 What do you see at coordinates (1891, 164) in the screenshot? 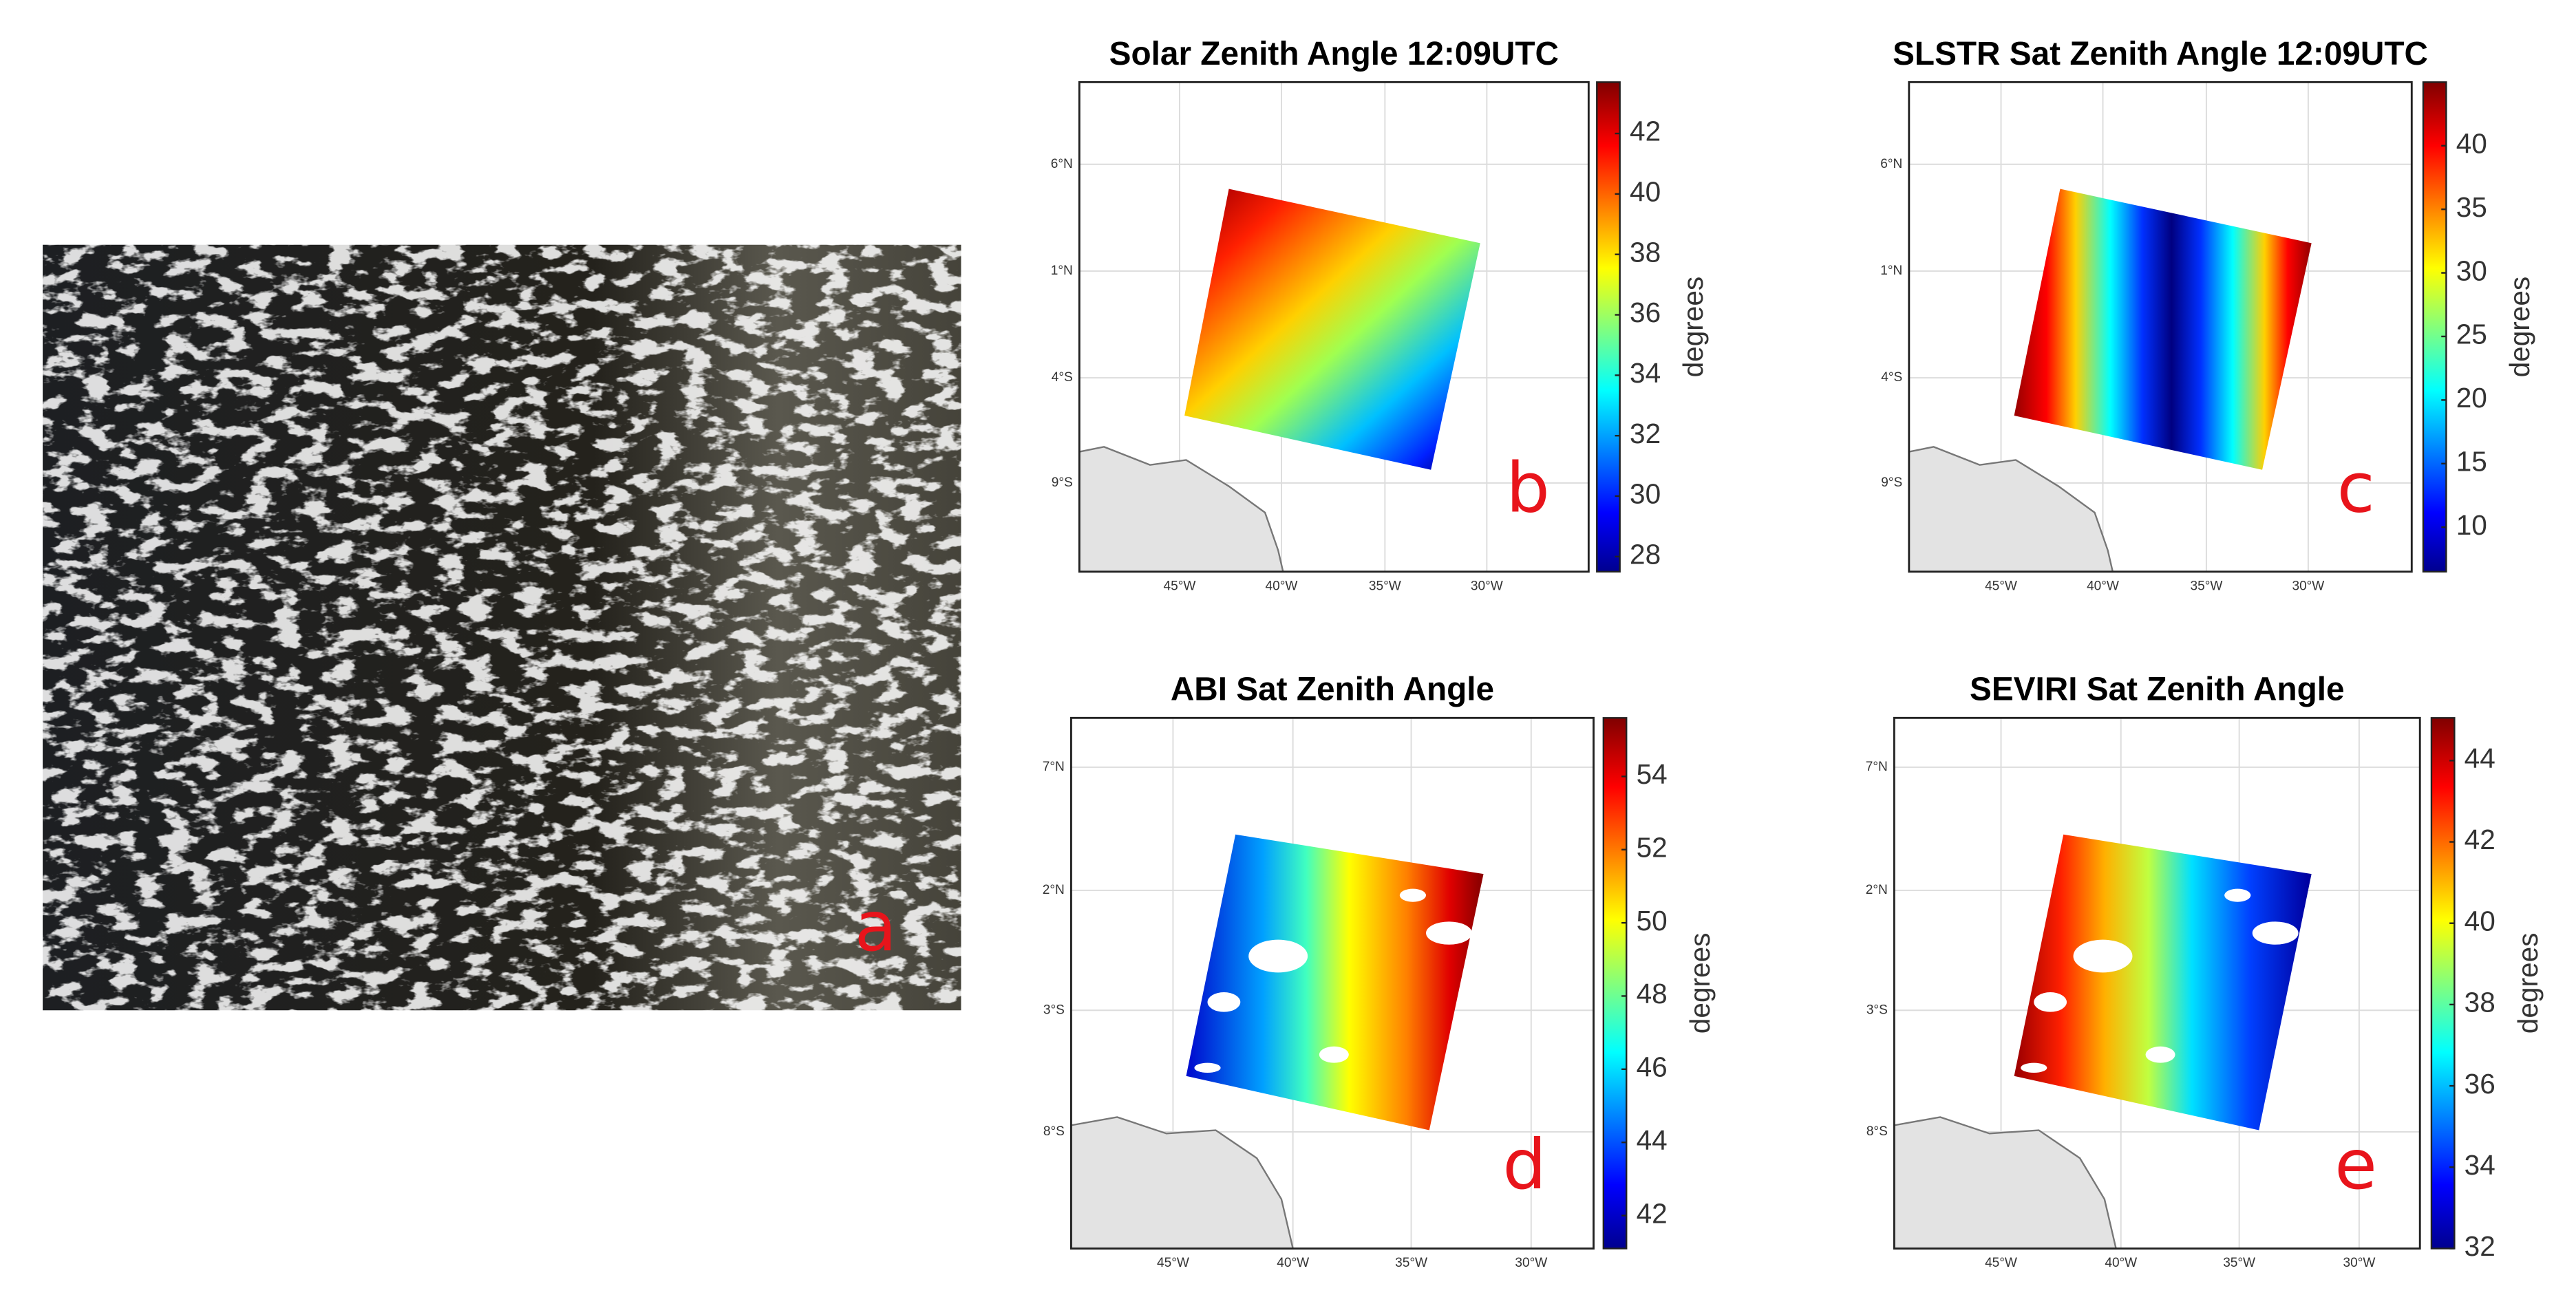
I see `lat-tick-label: 6°N` at bounding box center [1891, 164].